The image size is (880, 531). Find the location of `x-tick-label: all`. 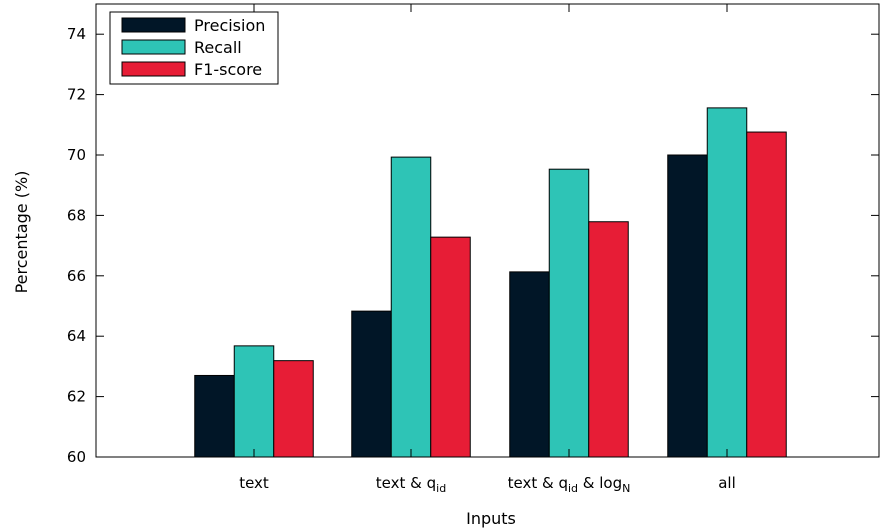

x-tick-label: all is located at coordinates (727, 483).